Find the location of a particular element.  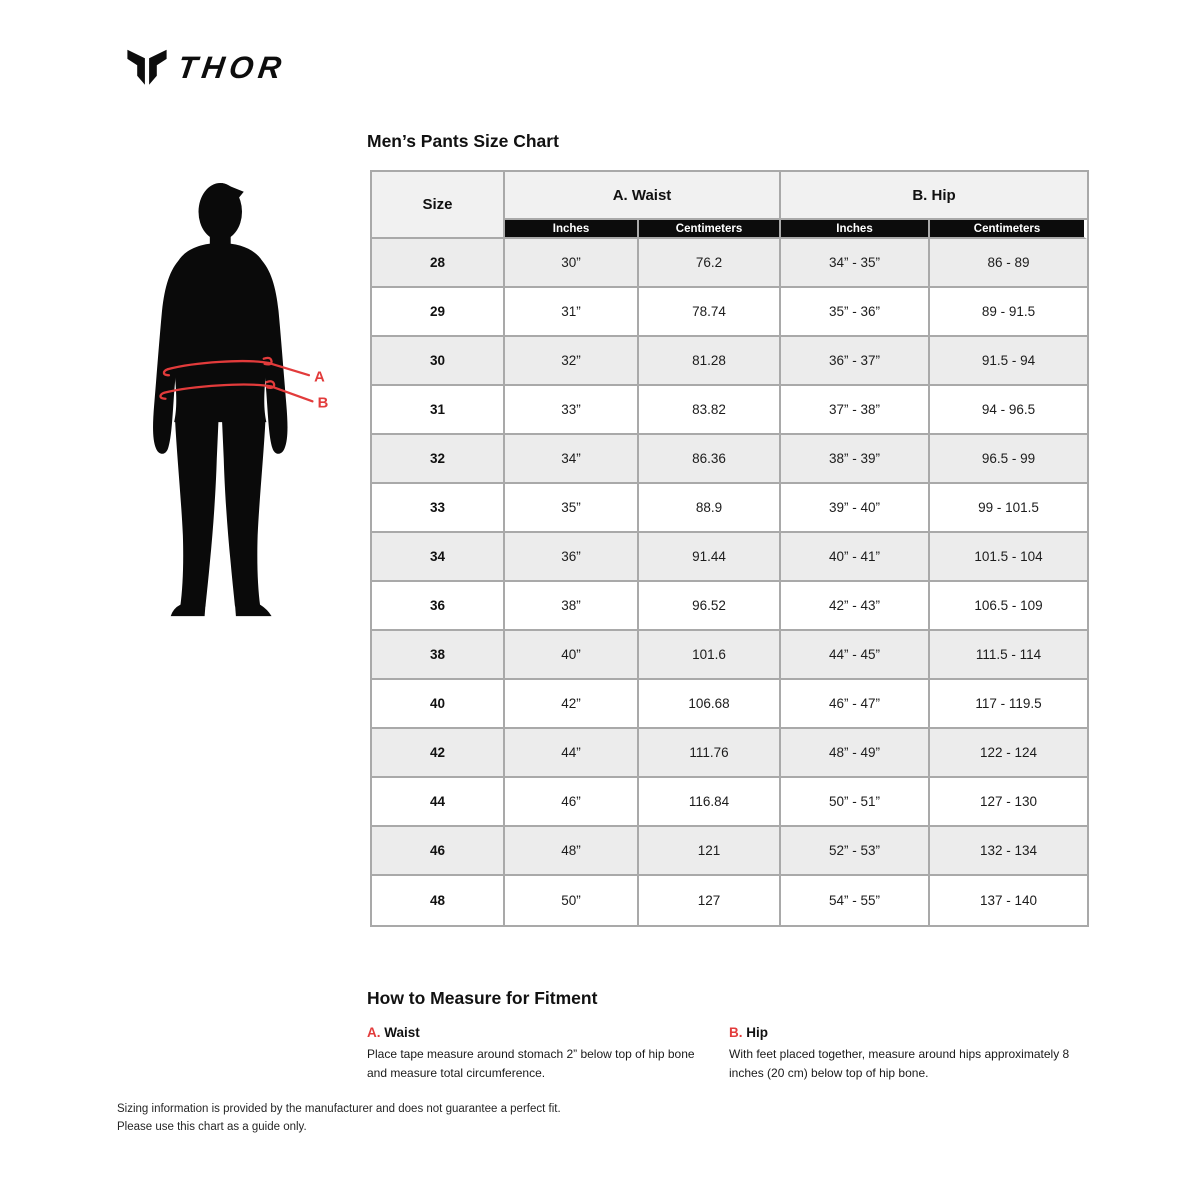

cell-size: 36 is located at coordinates (438, 606).